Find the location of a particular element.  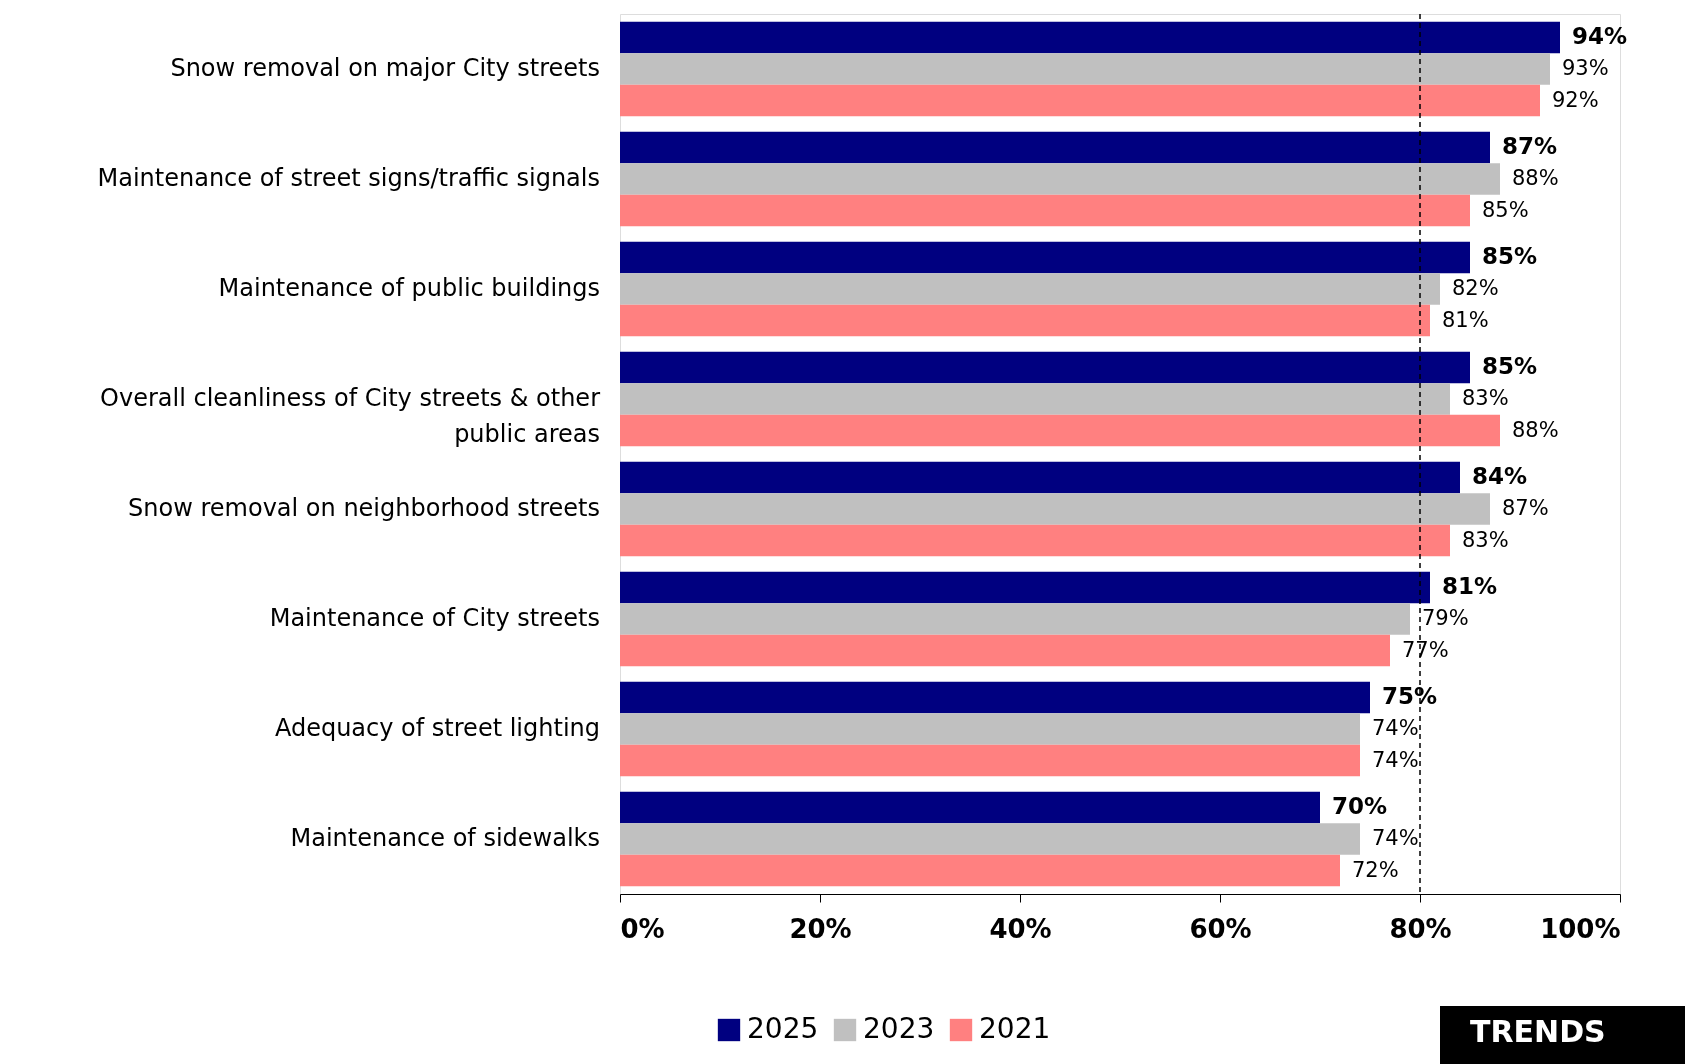

data-label: 72% is located at coordinates (1375, 869).